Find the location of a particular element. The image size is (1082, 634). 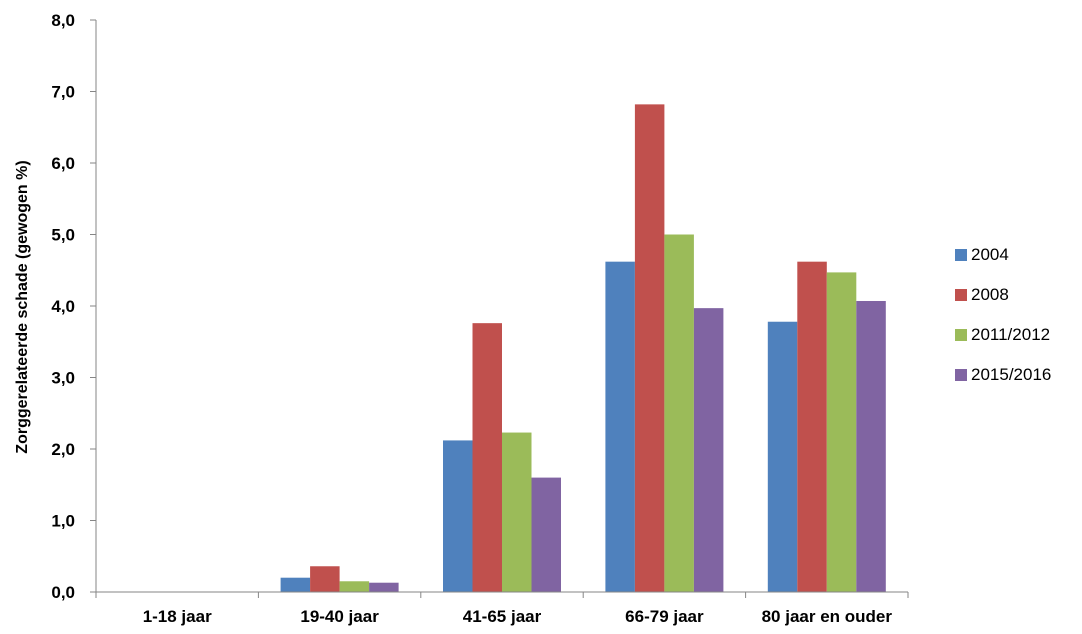

y-axis-title: Zorggerelateerde schade (gewogen %) is located at coordinates (22, 306).